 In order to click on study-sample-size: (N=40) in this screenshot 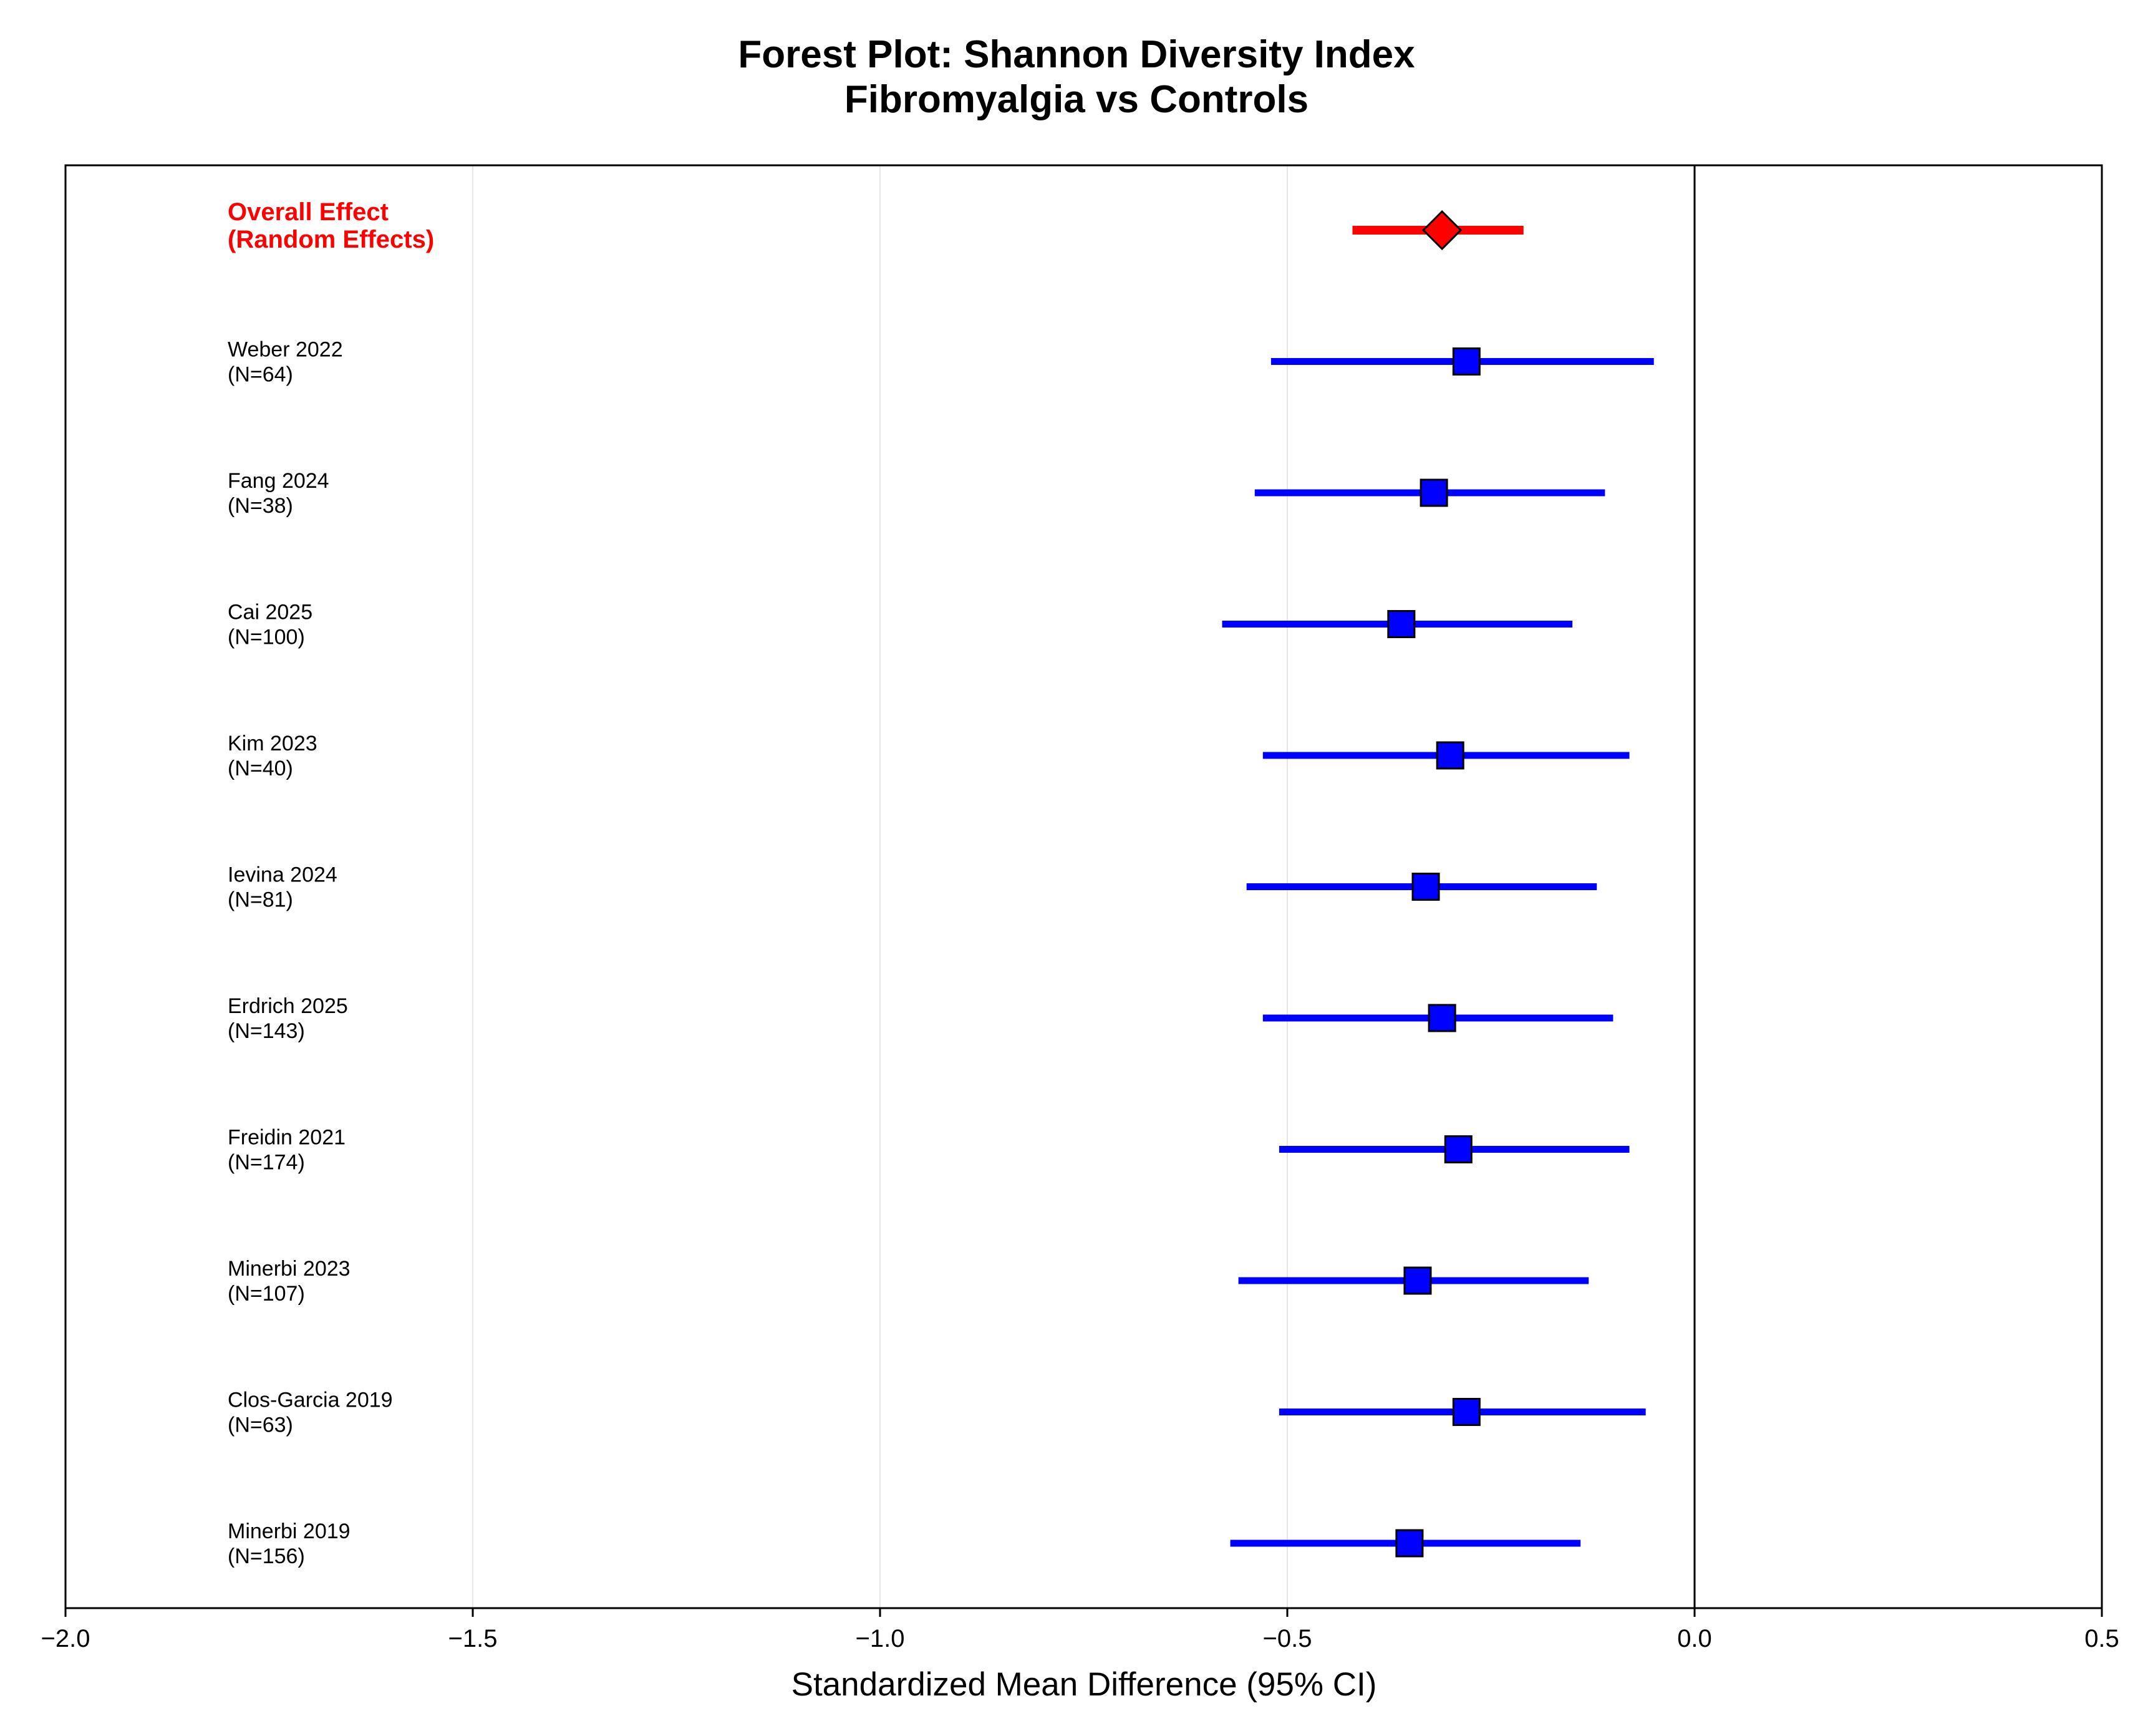, I will do `click(260, 768)`.